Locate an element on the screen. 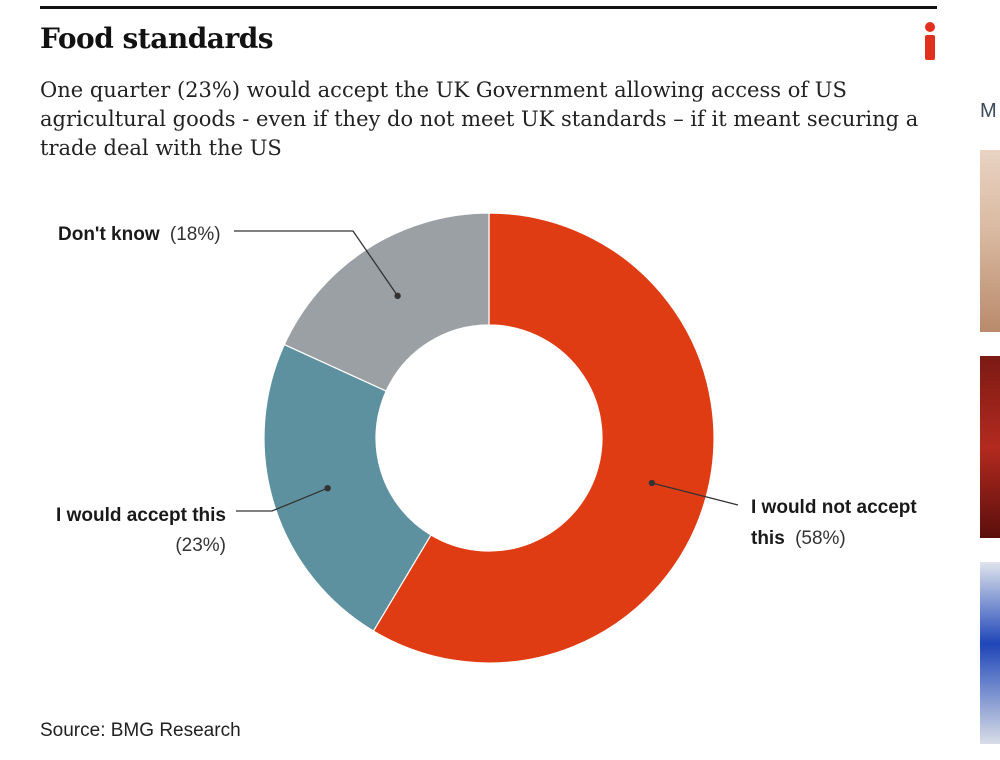  slice-dont-know is located at coordinates (386, 302).